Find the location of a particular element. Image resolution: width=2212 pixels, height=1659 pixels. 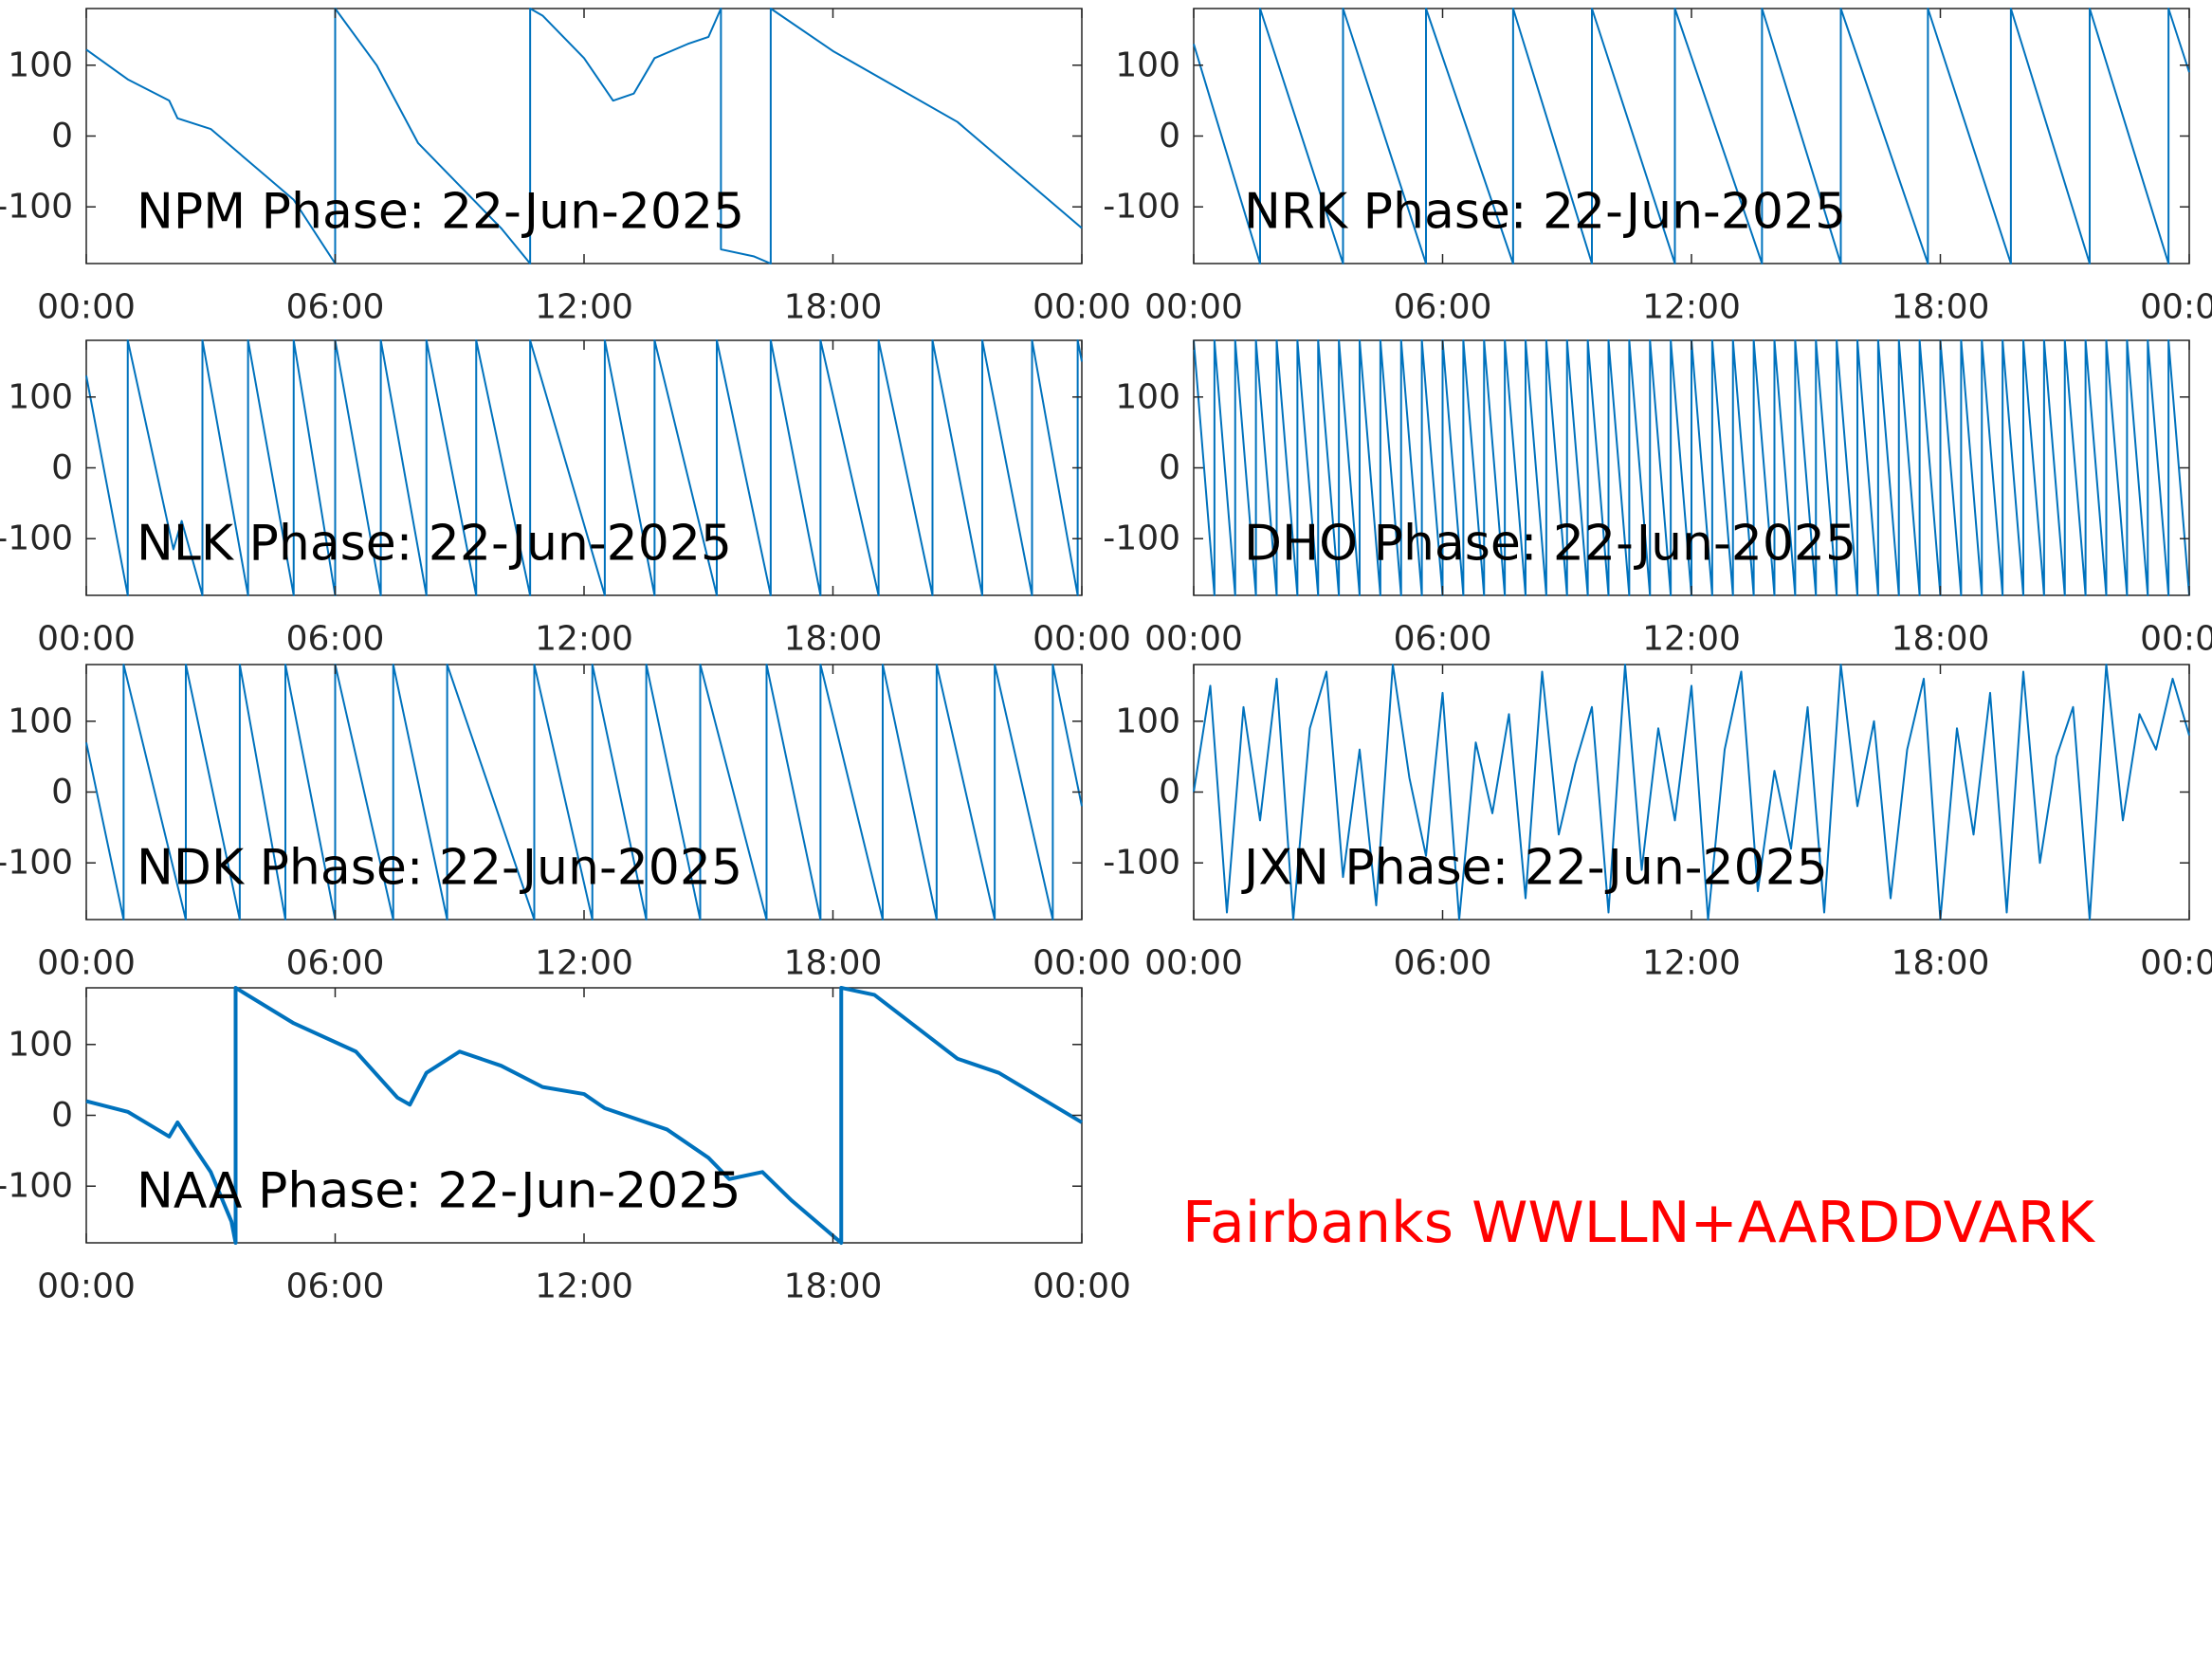

panel-title: NLK Phase: 22-Jun-2025 is located at coordinates (434, 543).